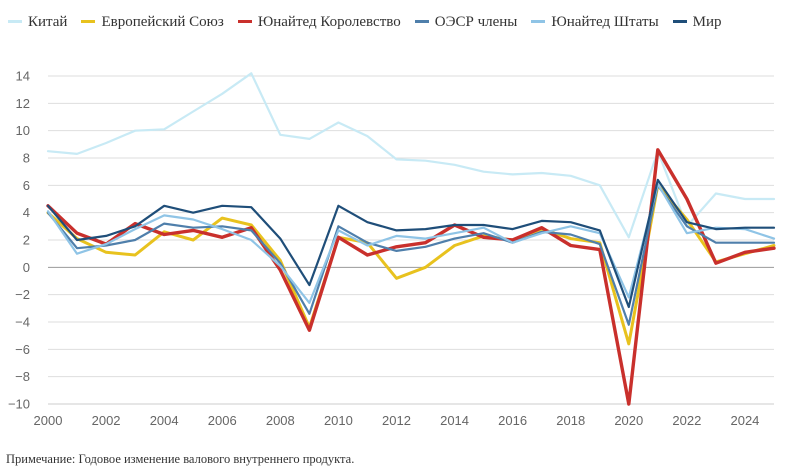 The image size is (800, 470). What do you see at coordinates (396, 420) in the screenshot?
I see `x-tick-label: 2012` at bounding box center [396, 420].